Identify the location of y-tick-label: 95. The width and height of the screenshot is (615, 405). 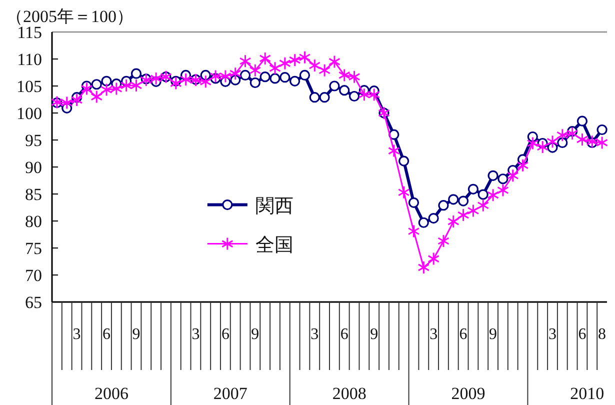
(33, 140).